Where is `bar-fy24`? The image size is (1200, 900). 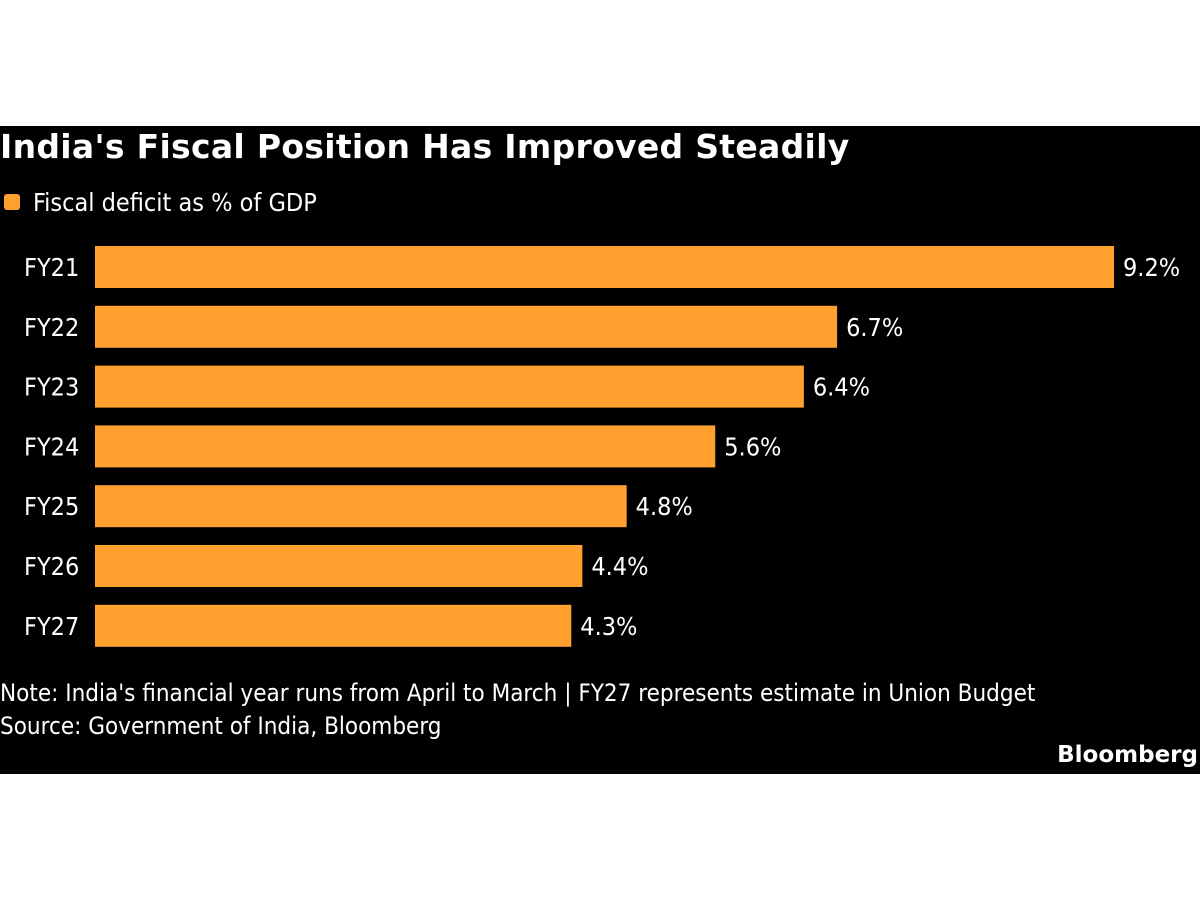 bar-fy24 is located at coordinates (405, 446).